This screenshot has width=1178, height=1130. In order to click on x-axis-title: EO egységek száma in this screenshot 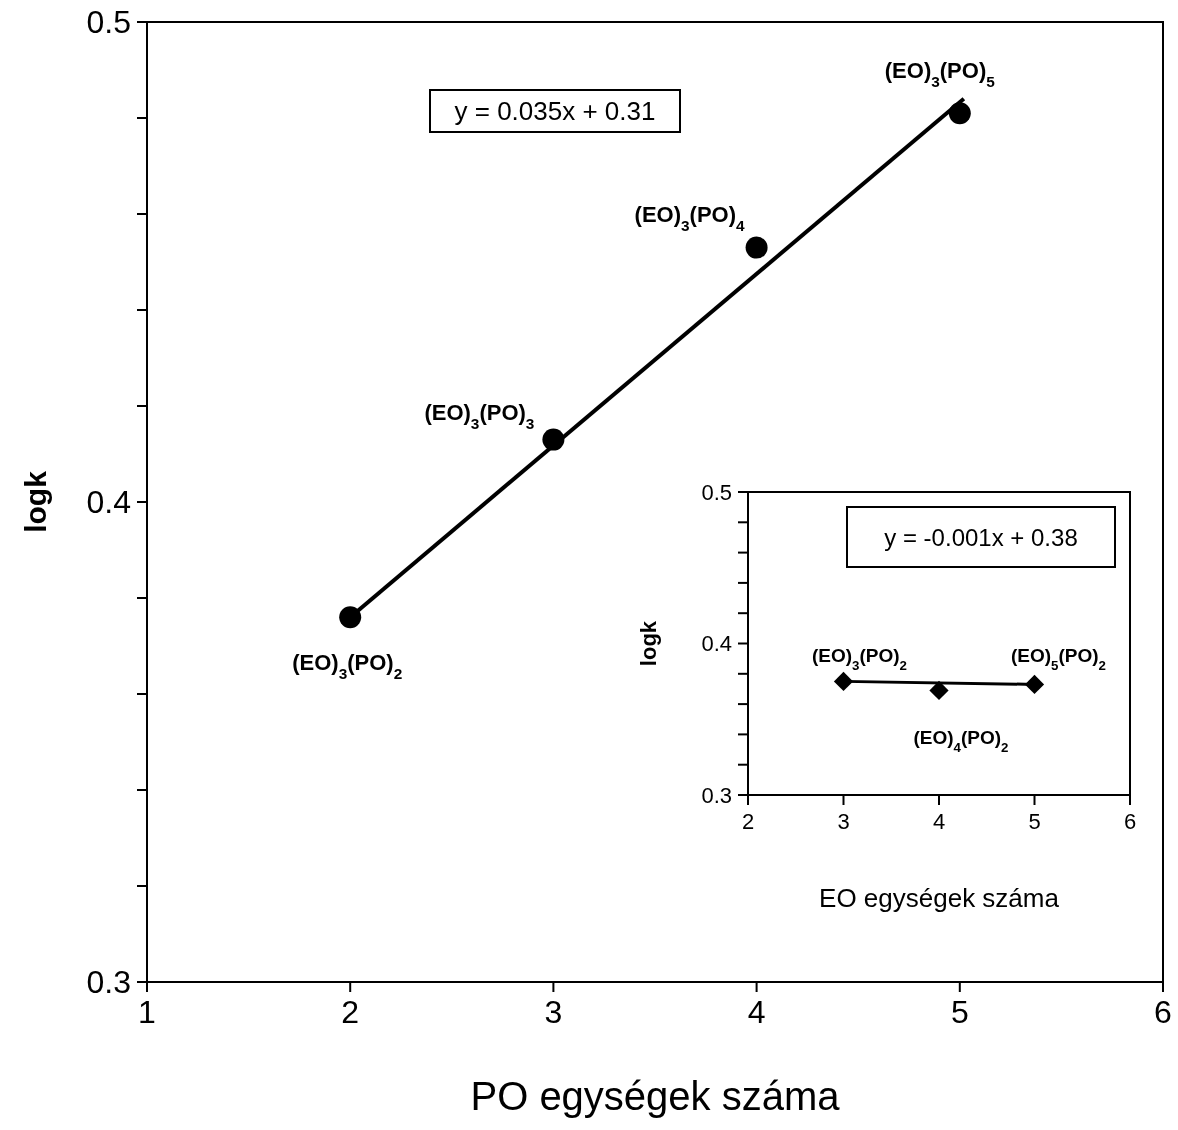, I will do `click(939, 898)`.